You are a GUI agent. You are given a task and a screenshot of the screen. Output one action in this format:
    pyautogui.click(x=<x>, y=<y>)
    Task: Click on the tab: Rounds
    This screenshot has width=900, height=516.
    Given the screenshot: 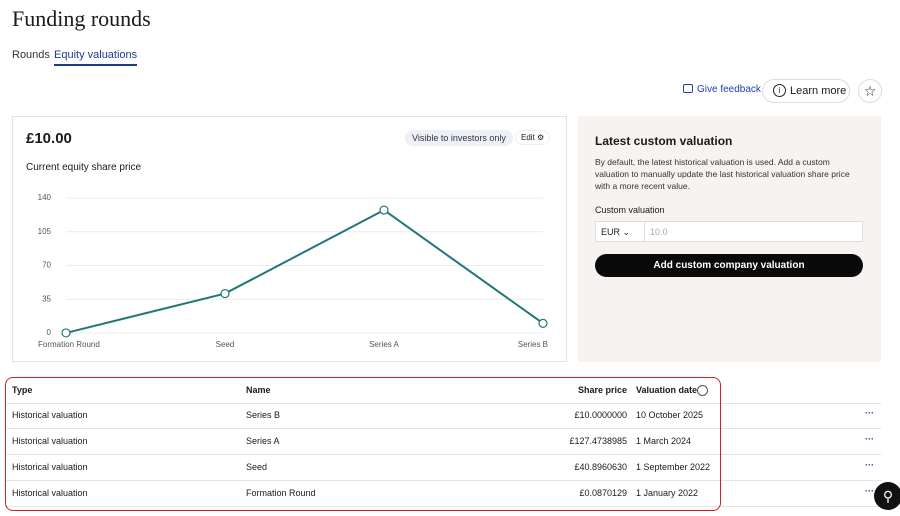 What is the action you would take?
    pyautogui.click(x=31, y=55)
    